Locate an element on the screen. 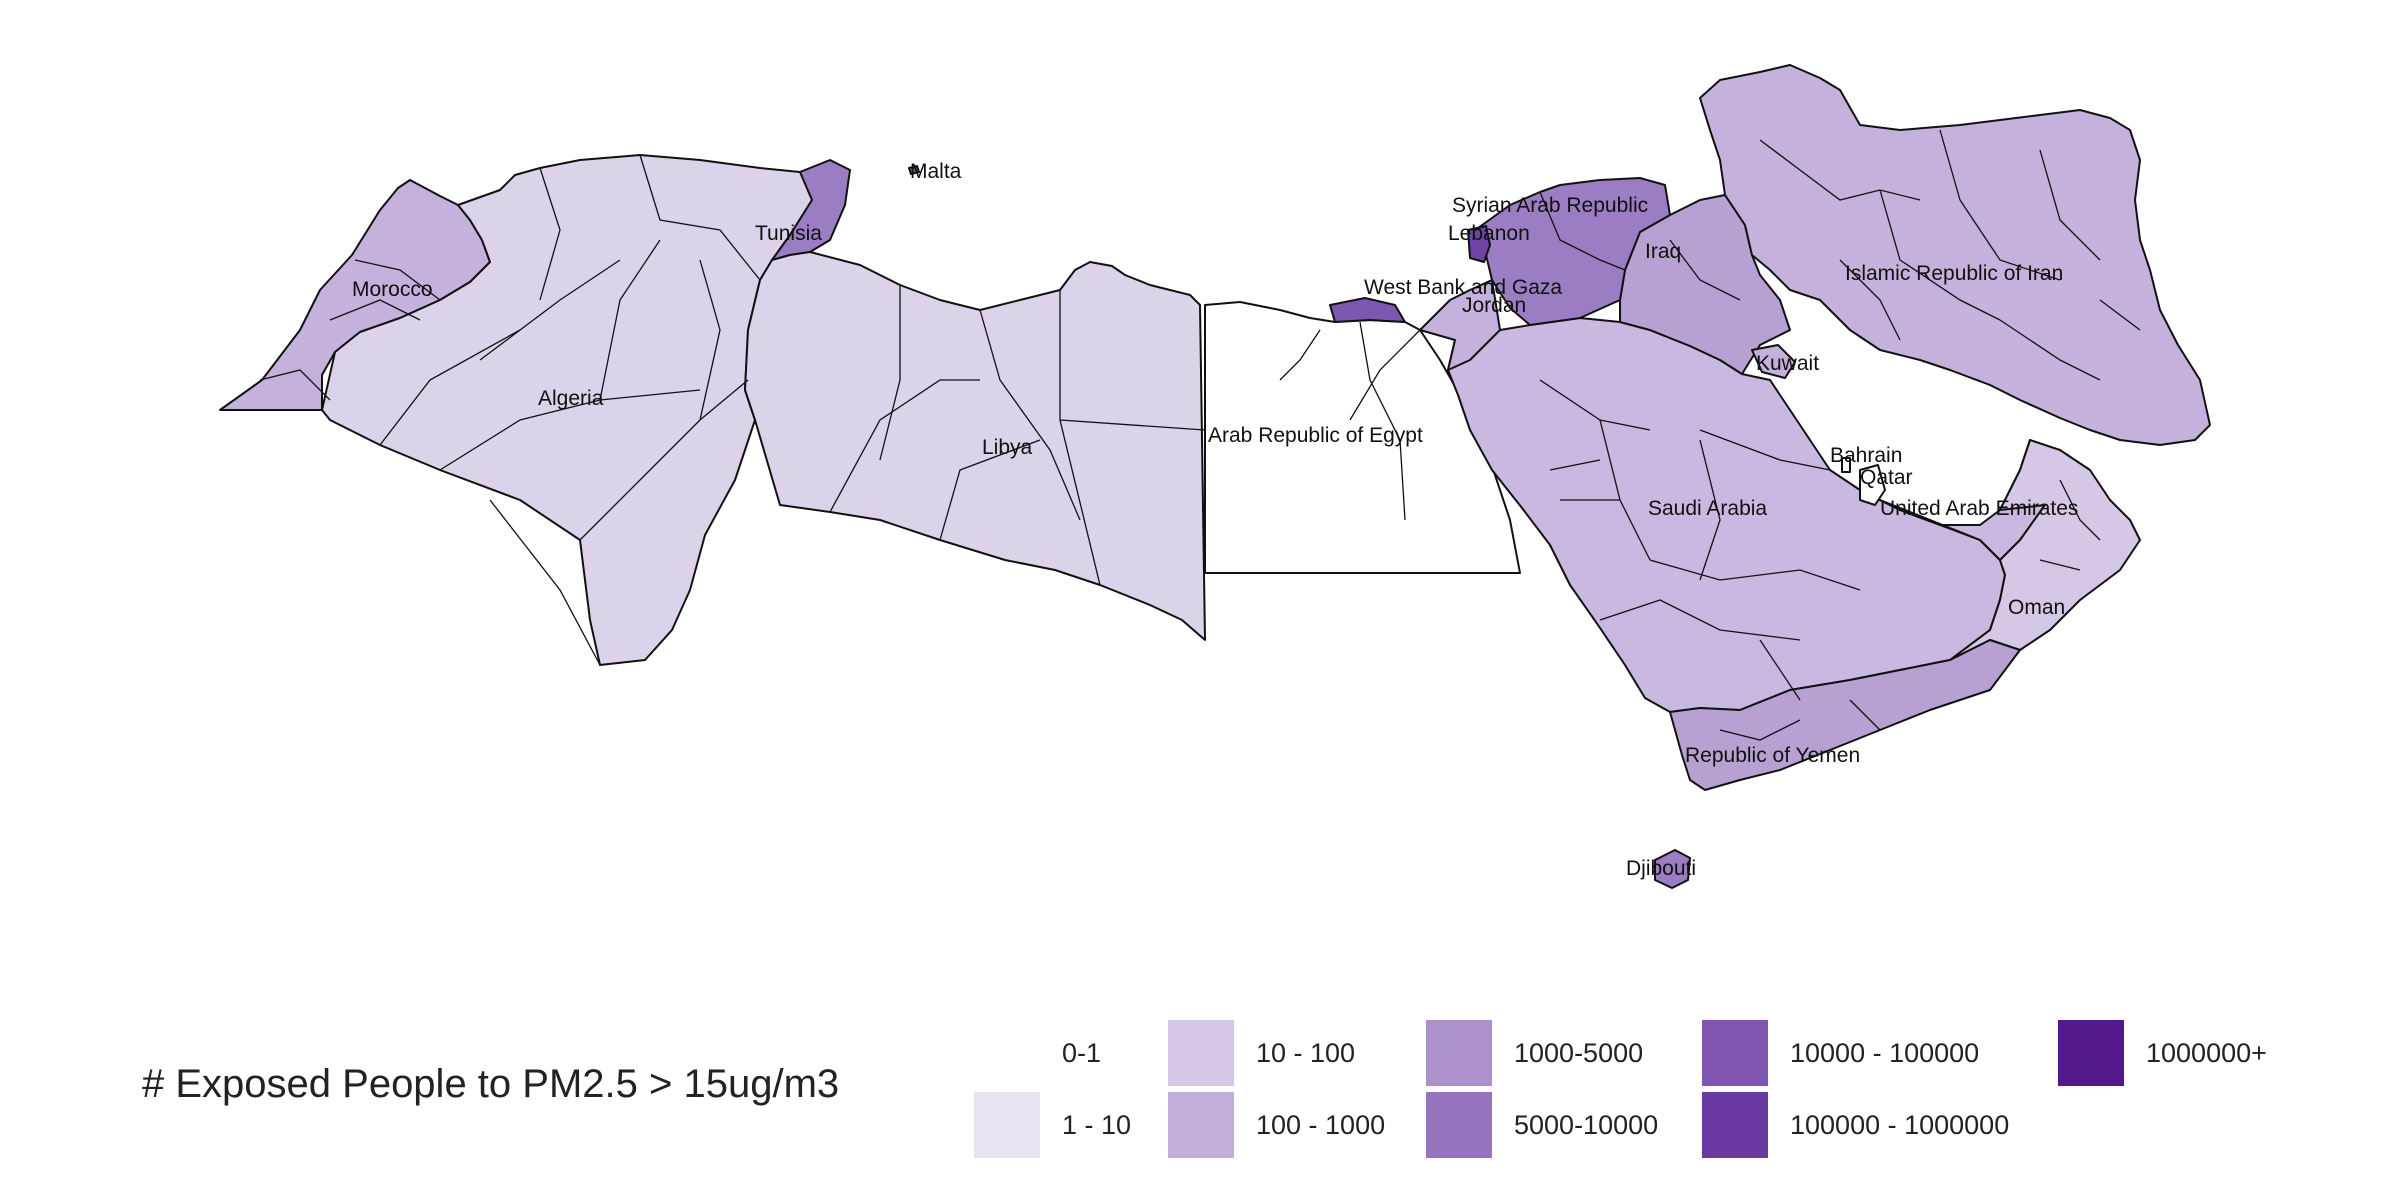 Image resolution: width=2400 pixels, height=1200 pixels. country-label-libya: Libya is located at coordinates (1007, 447).